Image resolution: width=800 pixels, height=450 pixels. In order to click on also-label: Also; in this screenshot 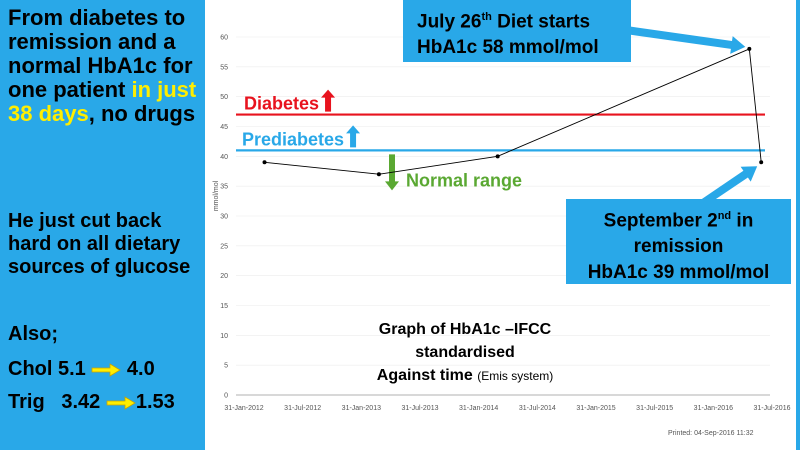, I will do `click(33, 334)`.